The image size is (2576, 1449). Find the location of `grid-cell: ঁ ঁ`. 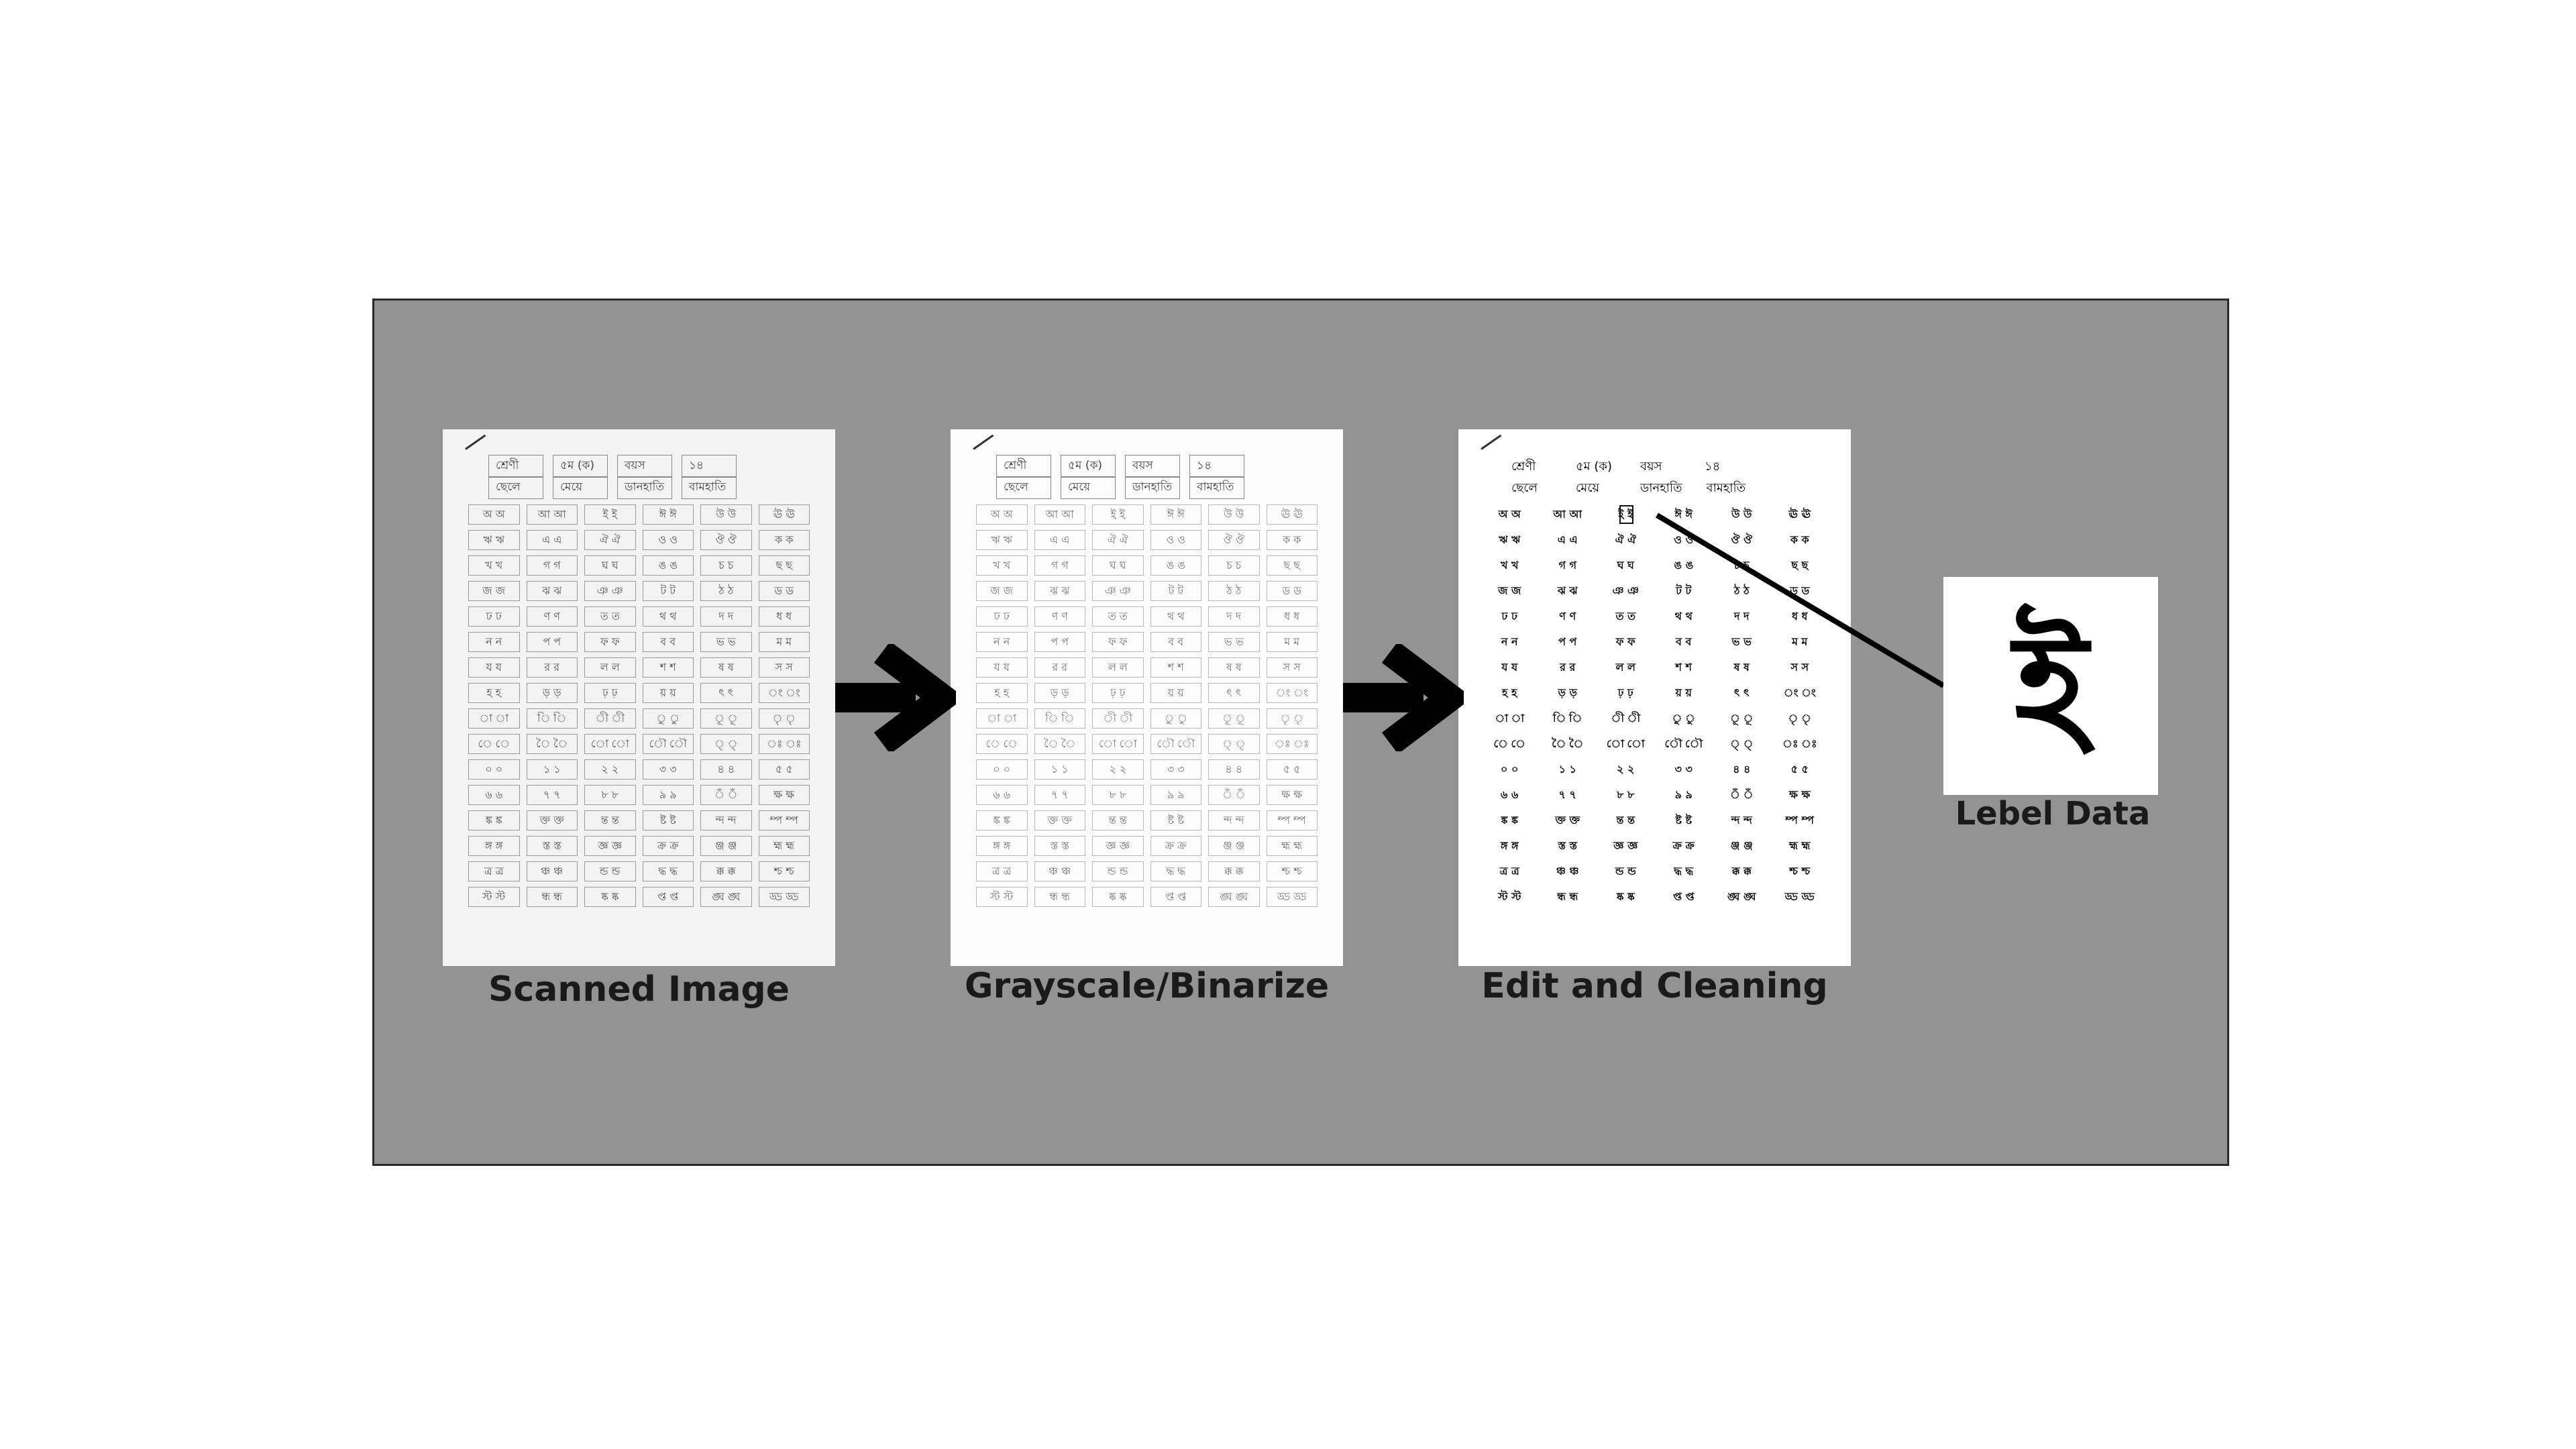

grid-cell: ঁ ঁ is located at coordinates (726, 795).